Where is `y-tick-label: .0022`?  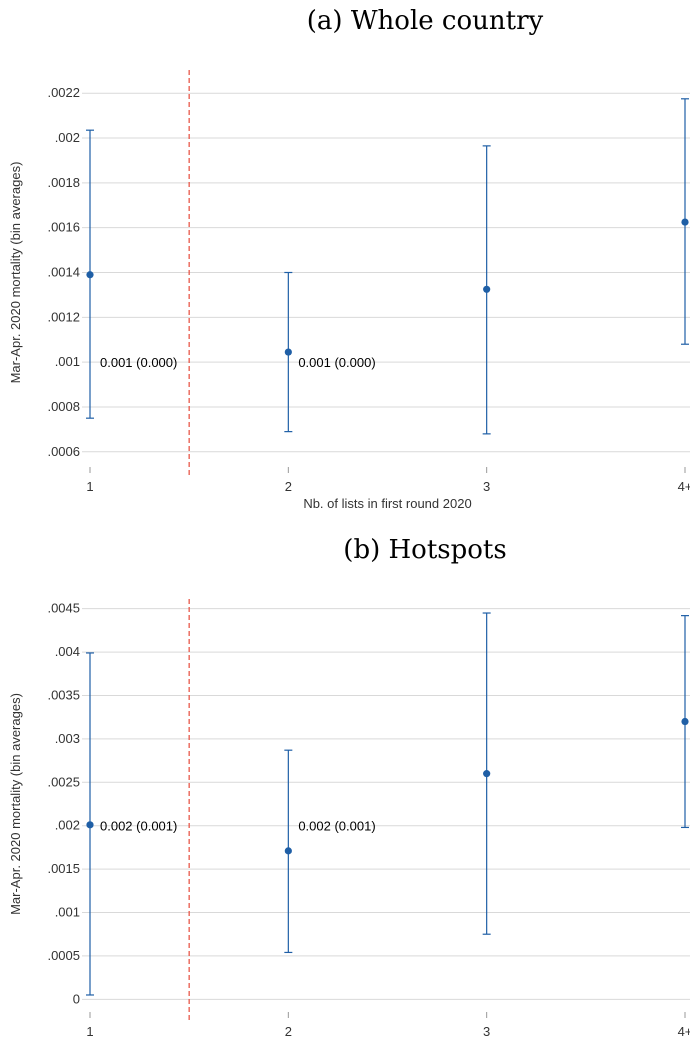
y-tick-label: .0022 is located at coordinates (63, 92).